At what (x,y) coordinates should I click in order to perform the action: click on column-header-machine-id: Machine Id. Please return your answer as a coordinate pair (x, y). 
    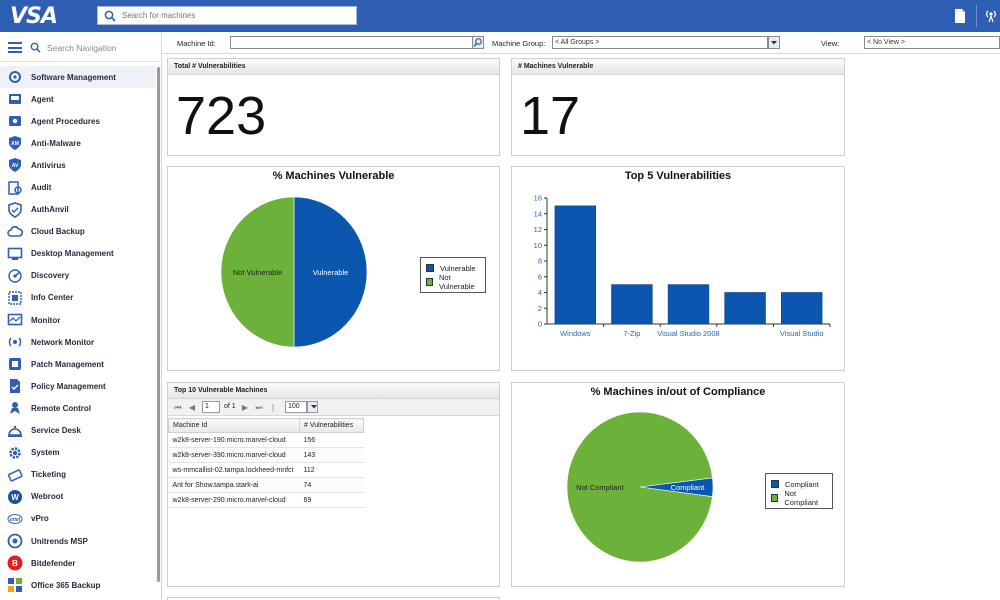
    Looking at the image, I should click on (234, 425).